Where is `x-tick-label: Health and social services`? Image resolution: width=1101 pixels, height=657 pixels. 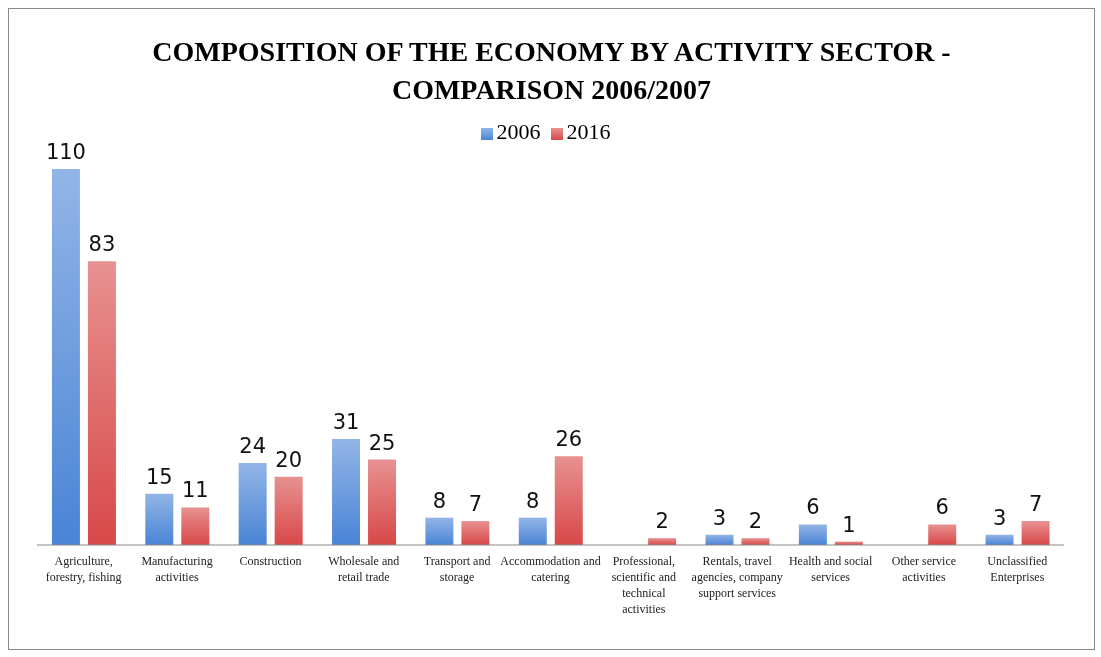 x-tick-label: Health and social services is located at coordinates (830, 569).